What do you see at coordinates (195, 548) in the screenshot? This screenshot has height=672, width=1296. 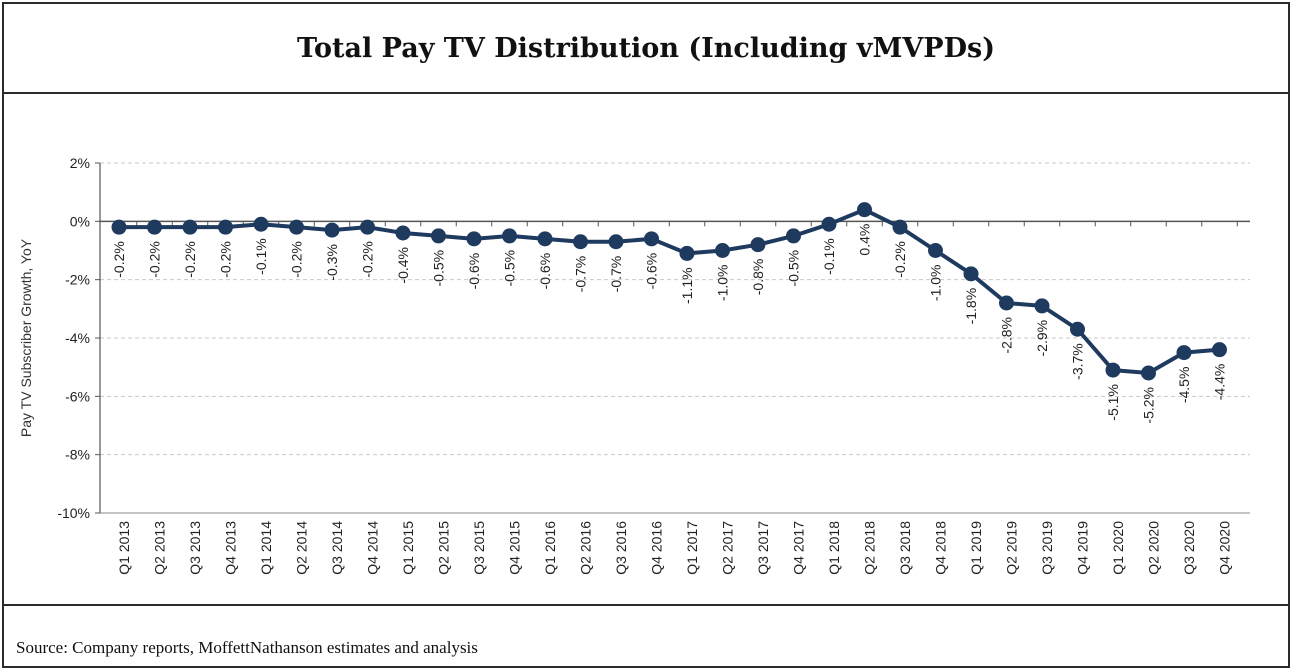 I see `x-tick-label: Q3 2013` at bounding box center [195, 548].